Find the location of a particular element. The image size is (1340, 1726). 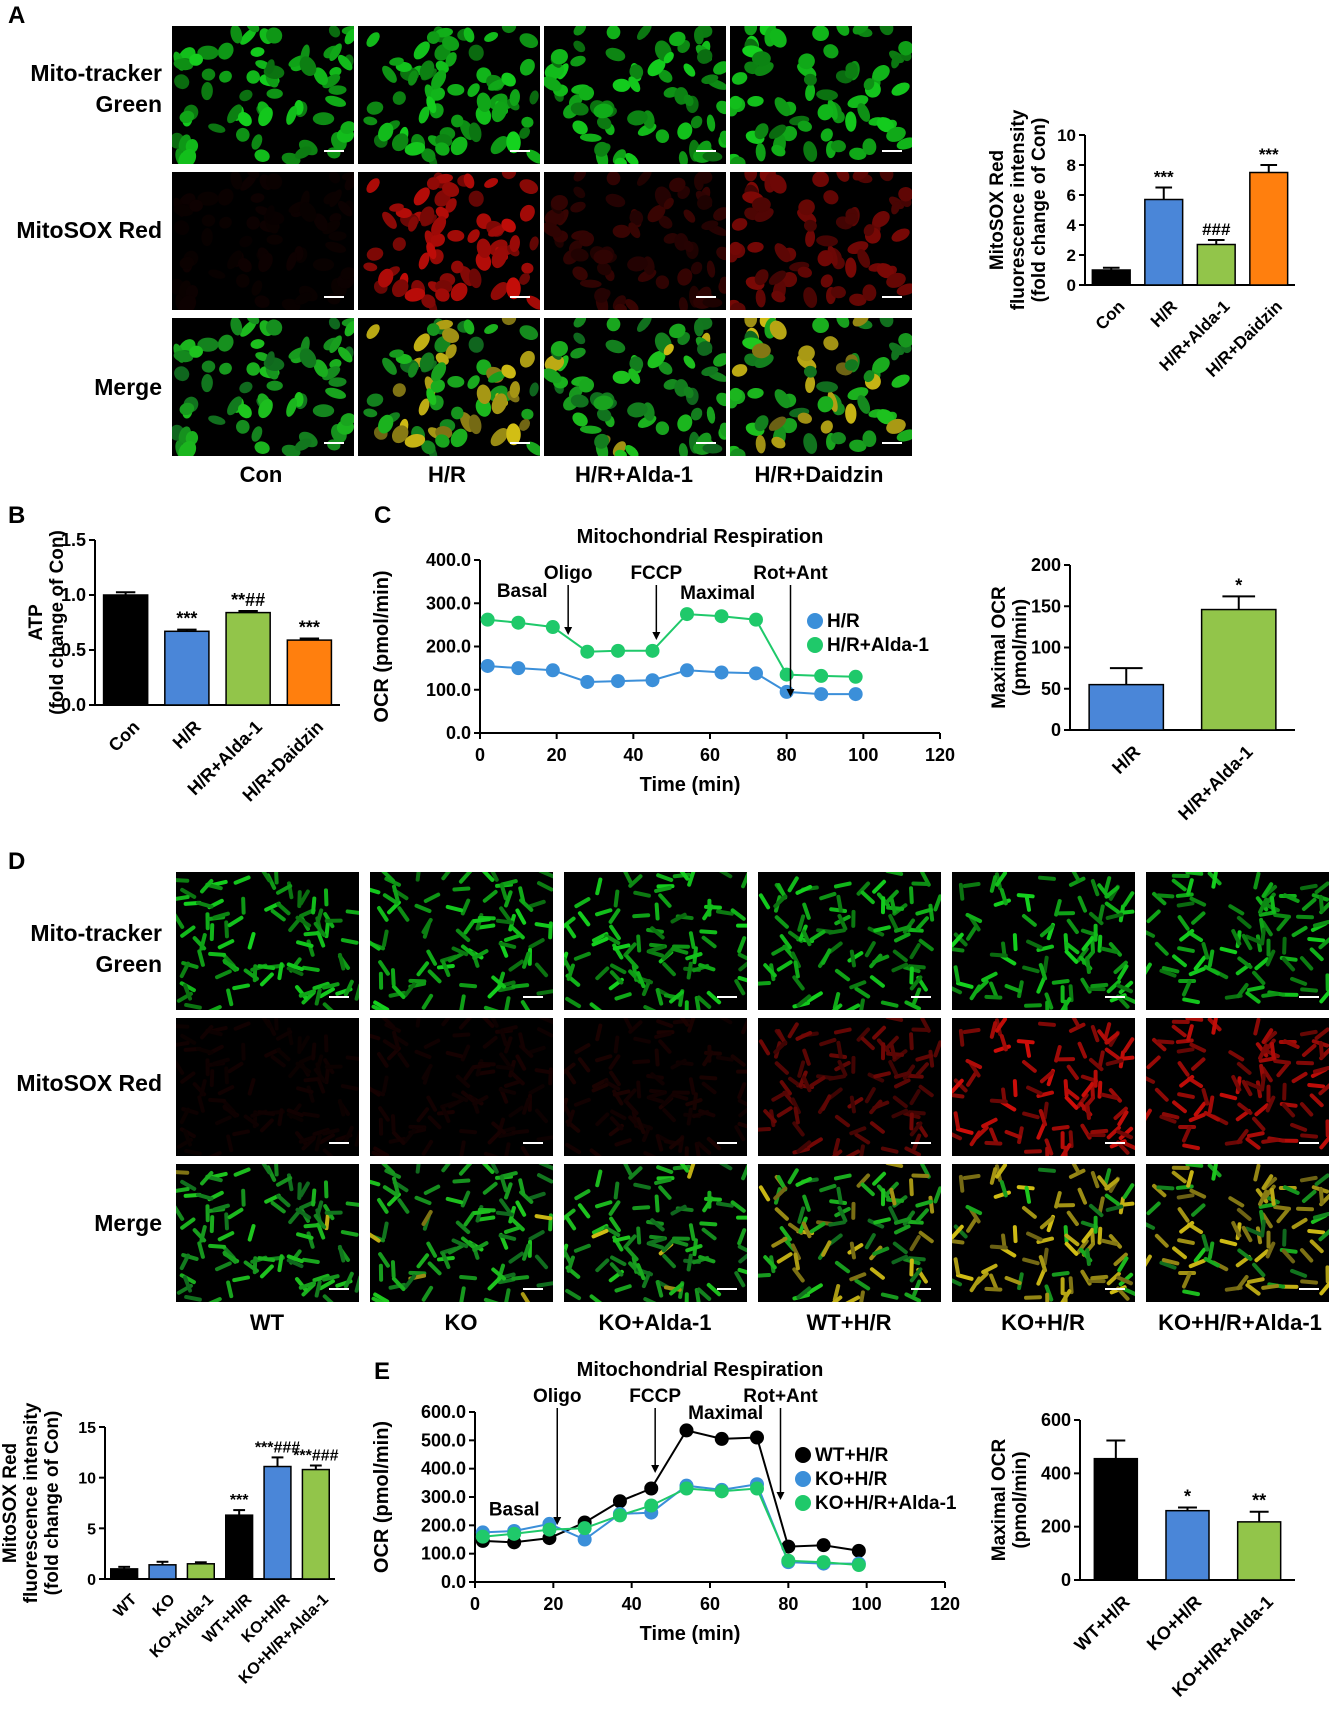

significance-label: ***### is located at coordinates (277, 1447).